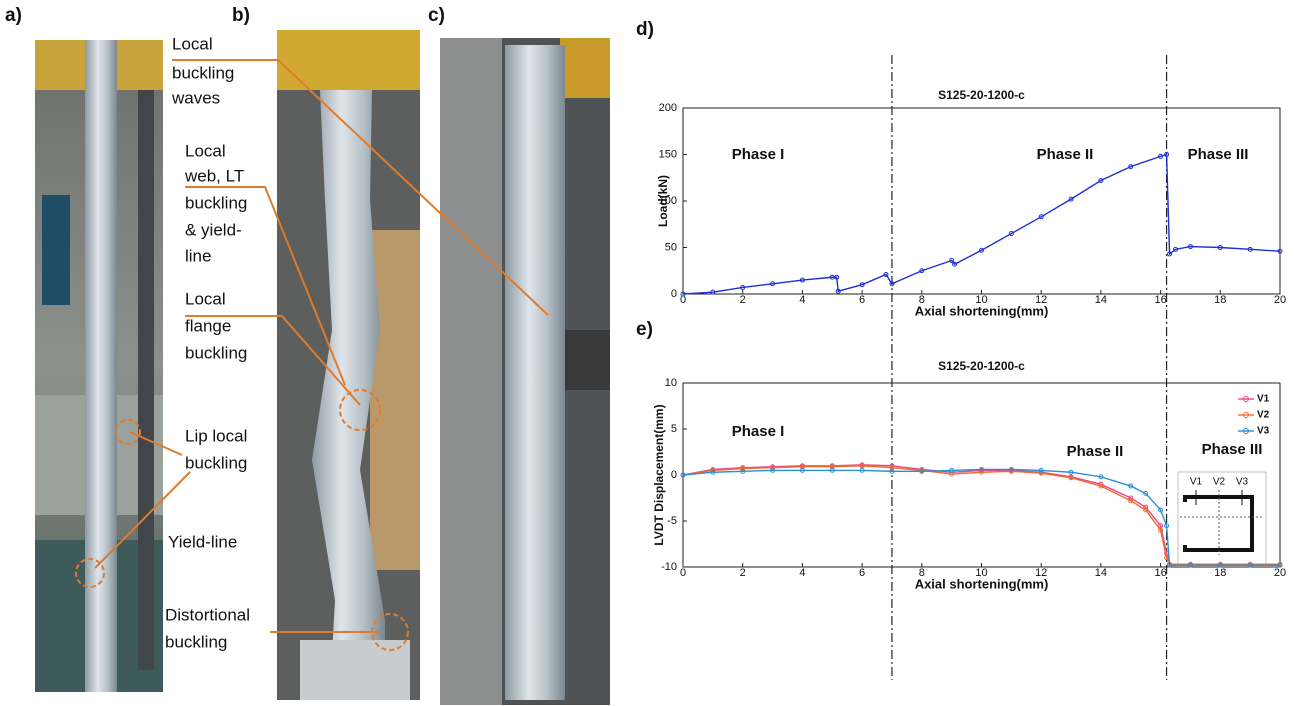 This screenshot has height=706, width=1298. Describe the element at coordinates (436, 15) in the screenshot. I see `panel-label: c)` at that location.